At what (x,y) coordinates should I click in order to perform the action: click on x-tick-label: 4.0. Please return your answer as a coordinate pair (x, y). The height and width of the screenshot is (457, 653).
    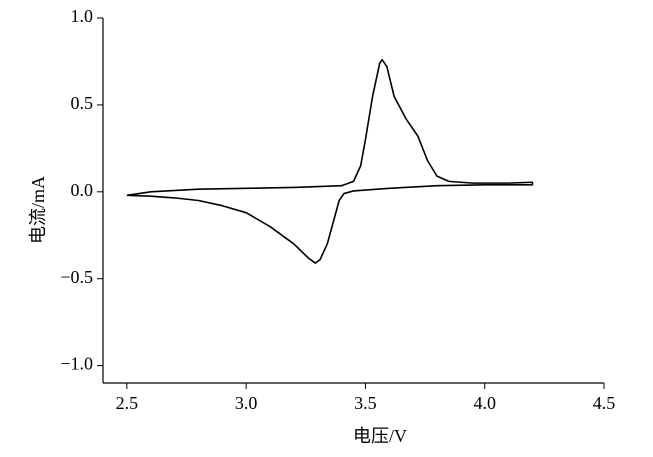
    Looking at the image, I should click on (484, 403).